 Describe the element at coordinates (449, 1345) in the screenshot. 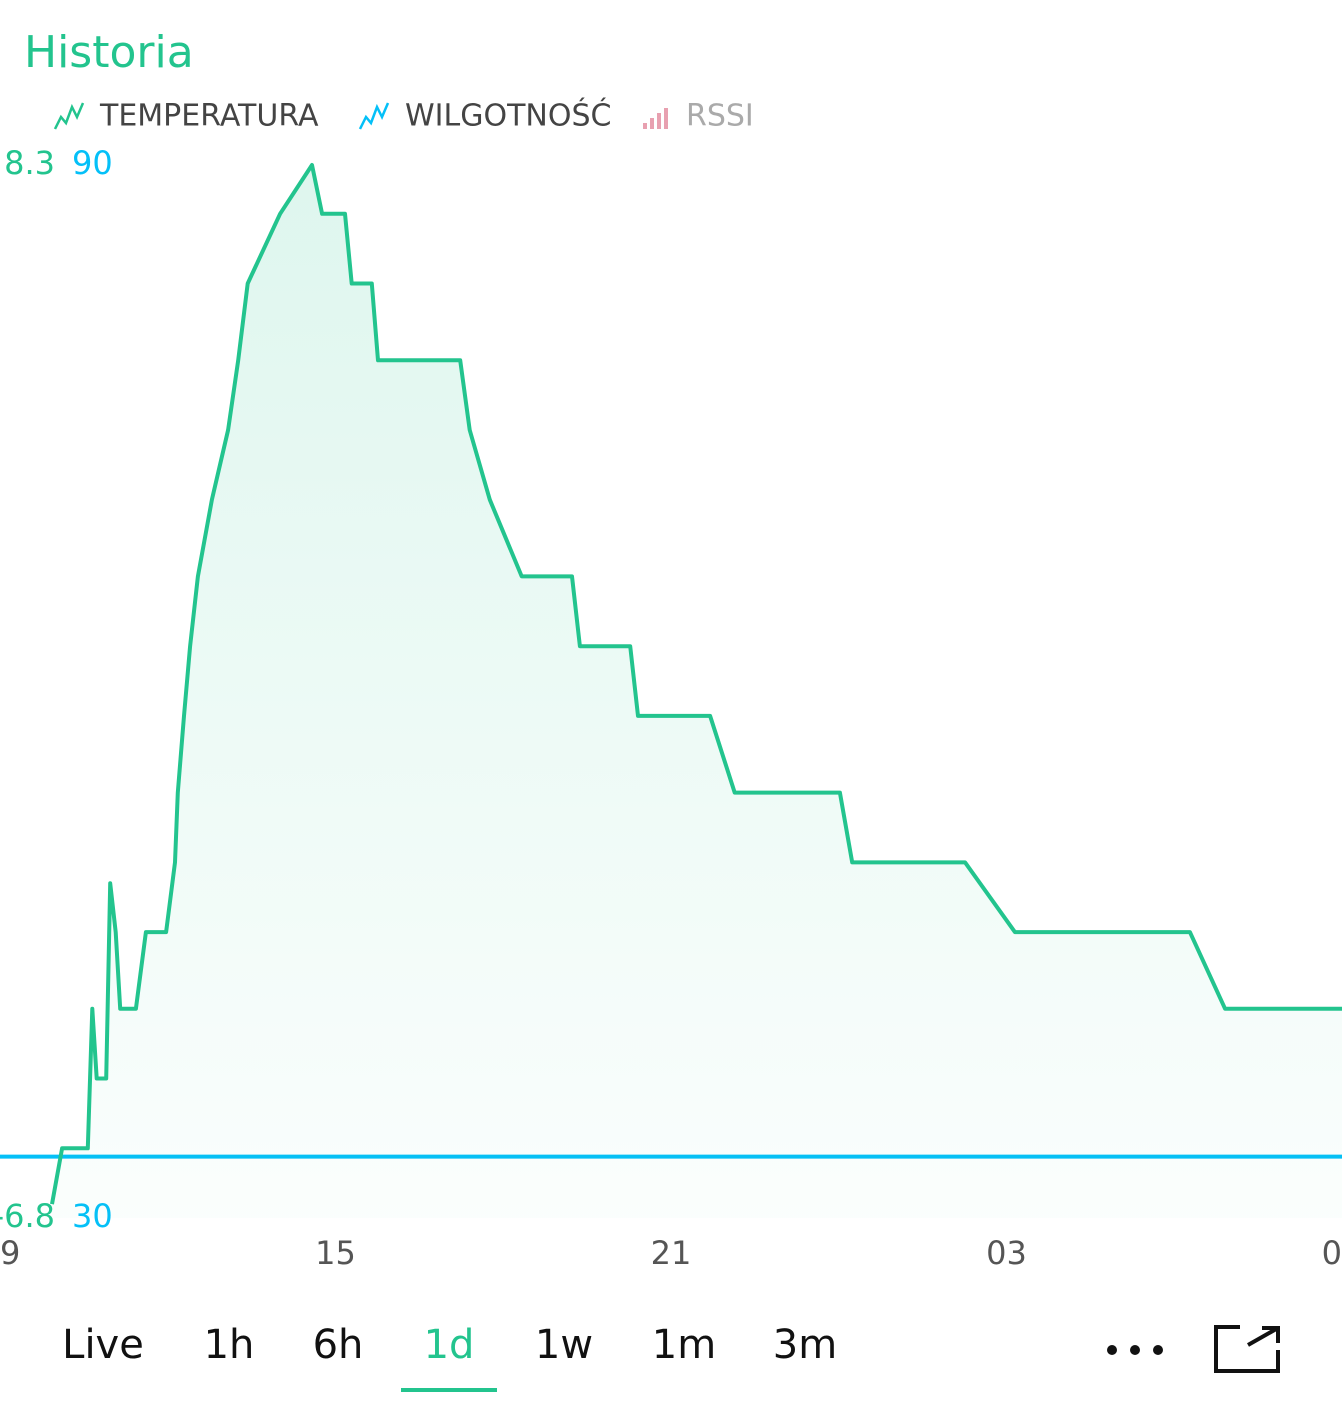

I see `time-range-button: 1d` at that location.